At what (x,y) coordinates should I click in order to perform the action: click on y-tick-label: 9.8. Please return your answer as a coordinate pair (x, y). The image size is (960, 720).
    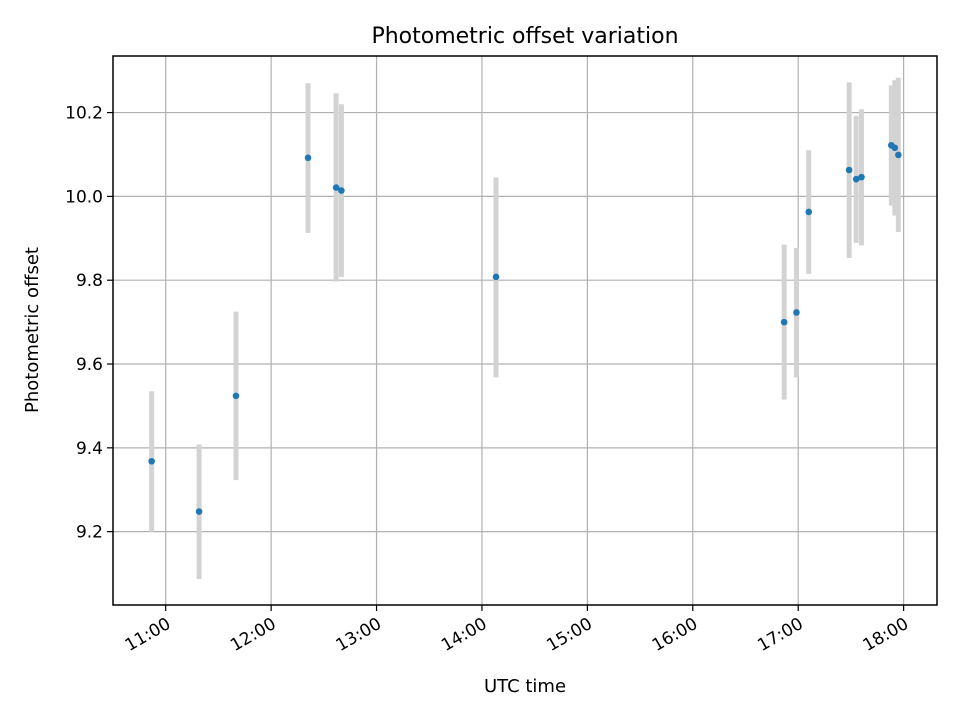
    Looking at the image, I should click on (89, 281).